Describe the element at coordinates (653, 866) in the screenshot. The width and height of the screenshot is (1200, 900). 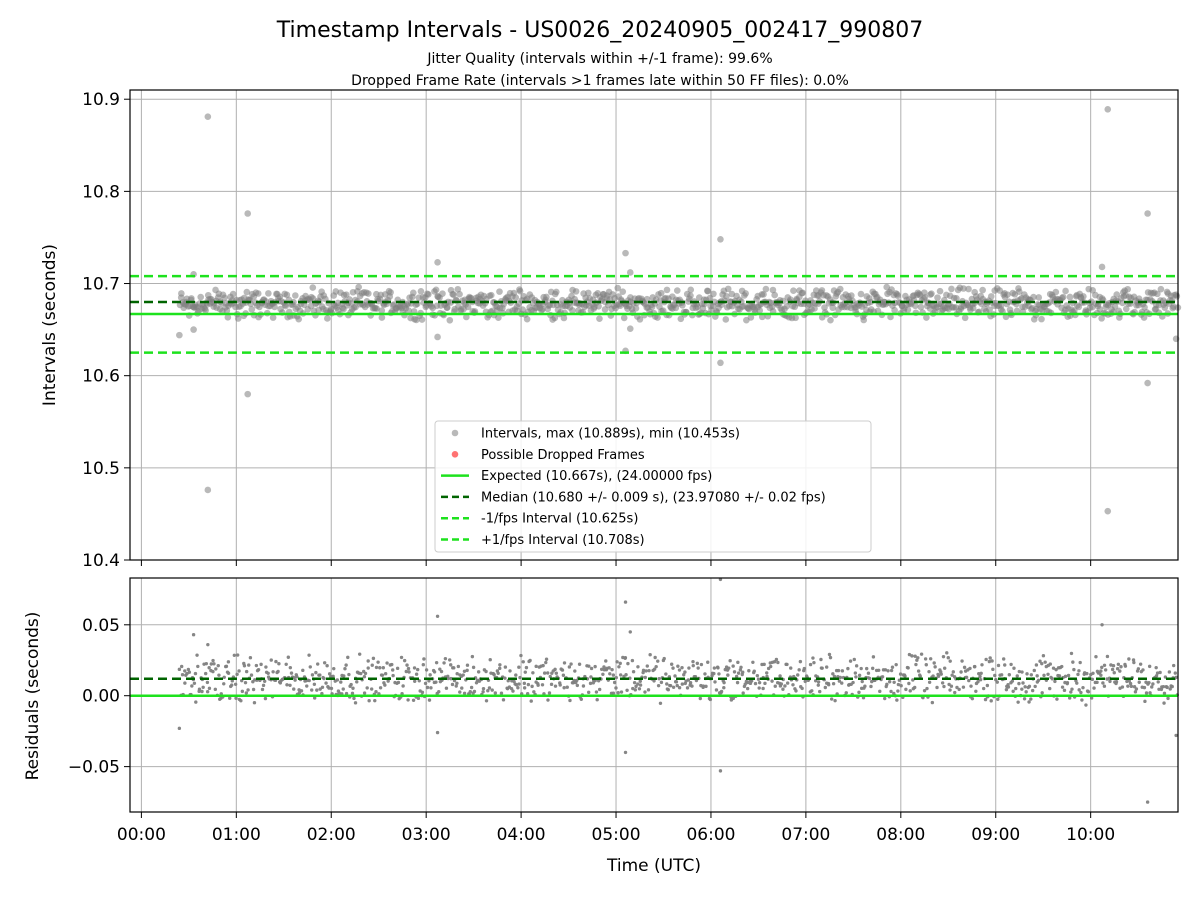
I see `x-axis-label: Time (UTC)` at that location.